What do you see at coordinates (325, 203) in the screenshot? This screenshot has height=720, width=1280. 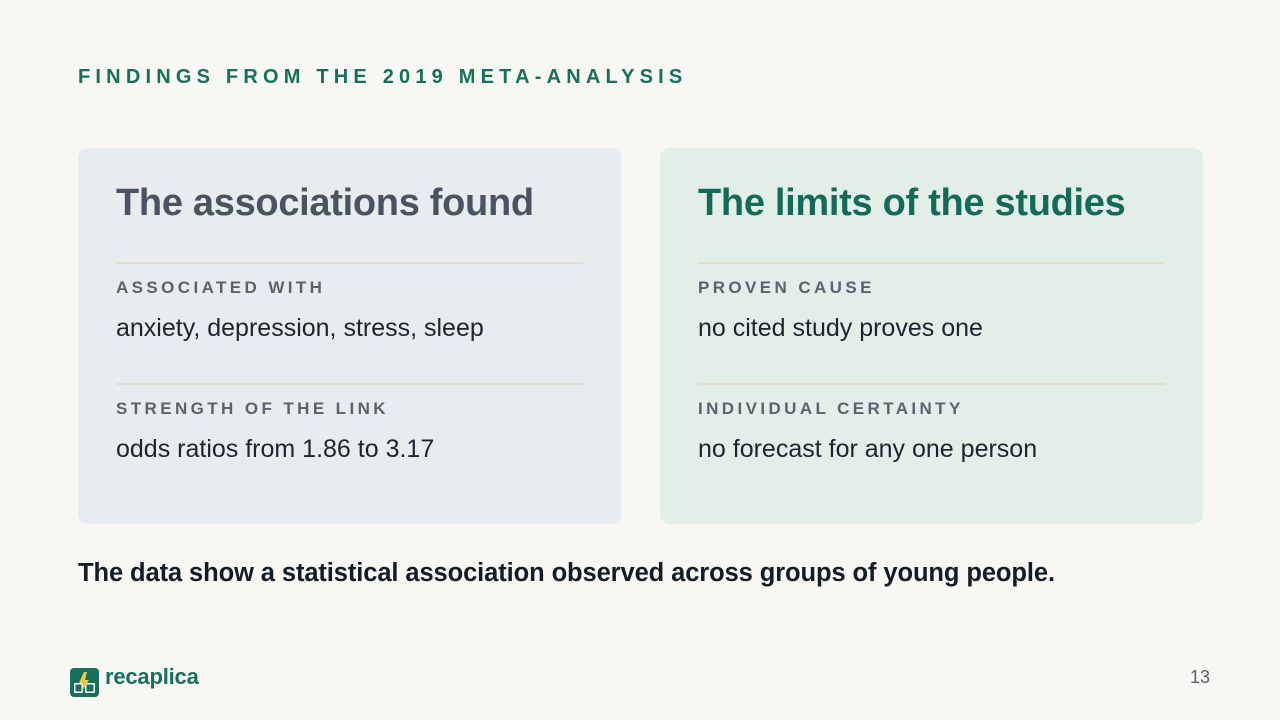 I see `associations-card-title: The associations found` at bounding box center [325, 203].